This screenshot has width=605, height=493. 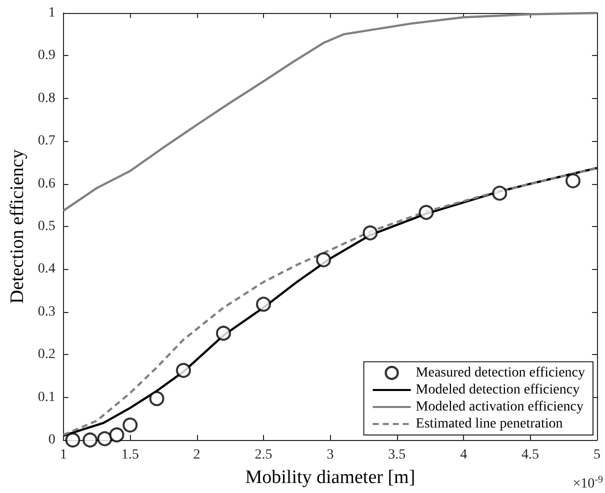 I want to click on x-tick-label: 3, so click(x=330, y=455).